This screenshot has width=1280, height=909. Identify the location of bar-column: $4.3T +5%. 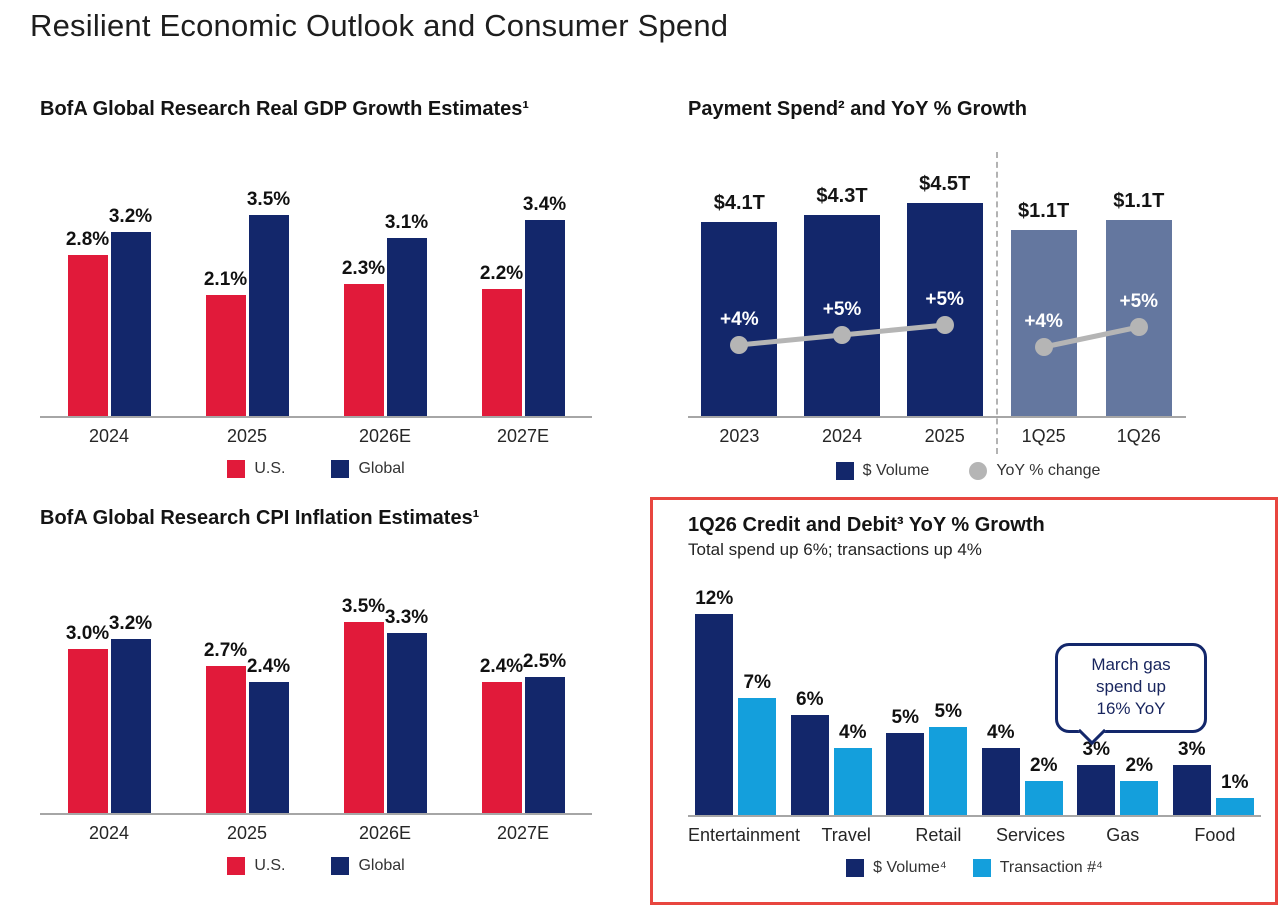
(842, 300).